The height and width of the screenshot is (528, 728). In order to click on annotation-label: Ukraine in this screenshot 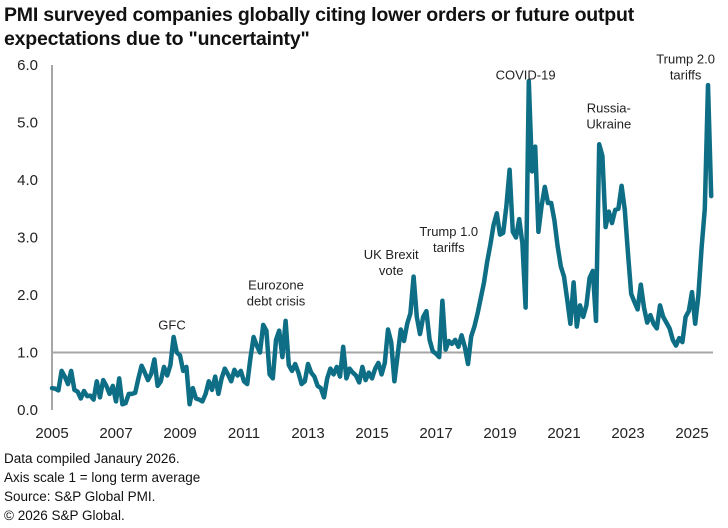, I will do `click(608, 123)`.